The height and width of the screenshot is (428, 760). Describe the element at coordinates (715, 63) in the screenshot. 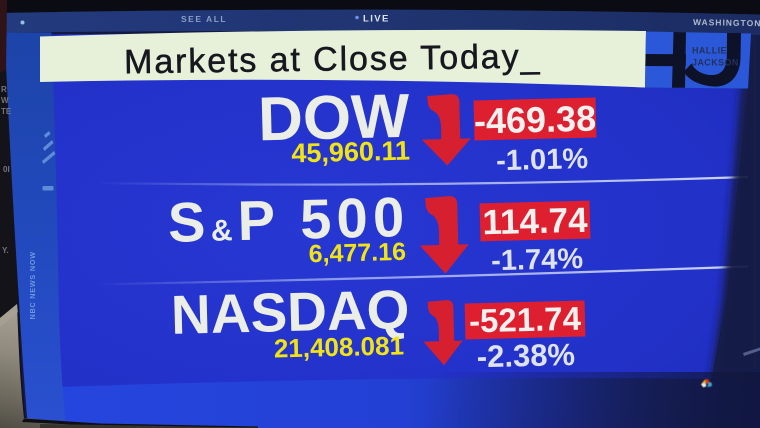

I see `svg-text: JACKSON` at that location.